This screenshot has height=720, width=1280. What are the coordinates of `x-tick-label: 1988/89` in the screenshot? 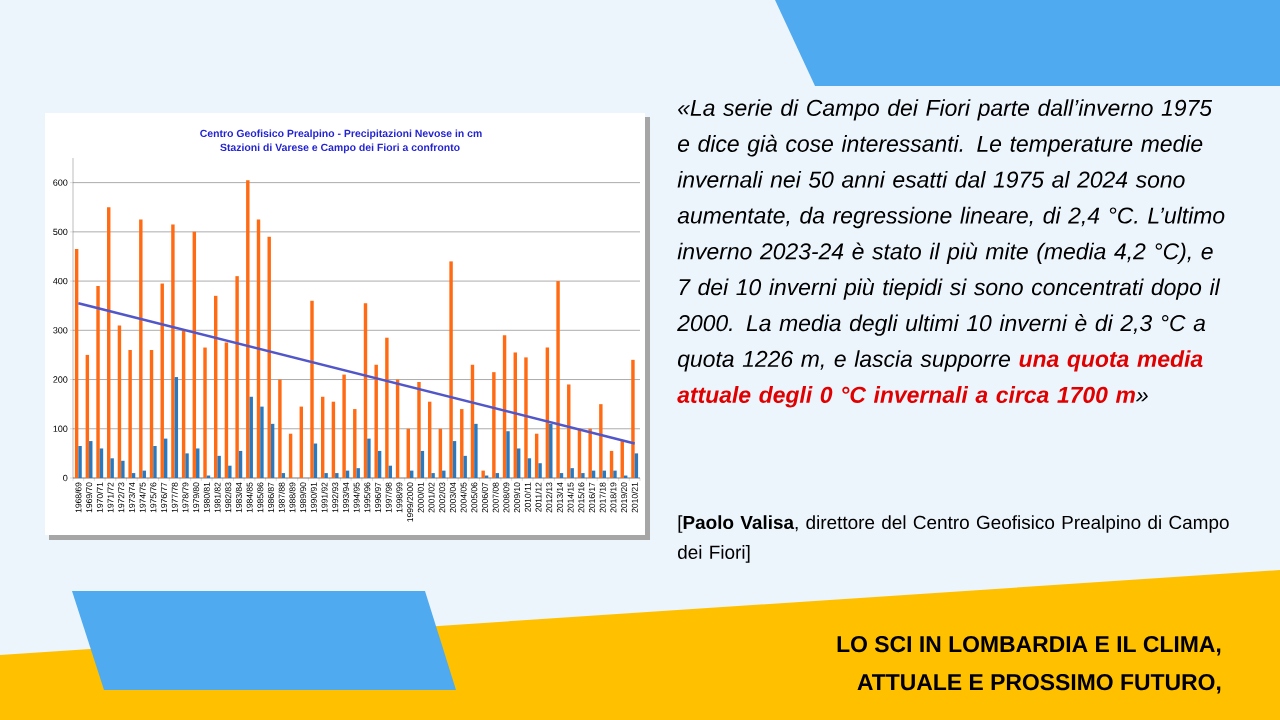 It's located at (292, 497).